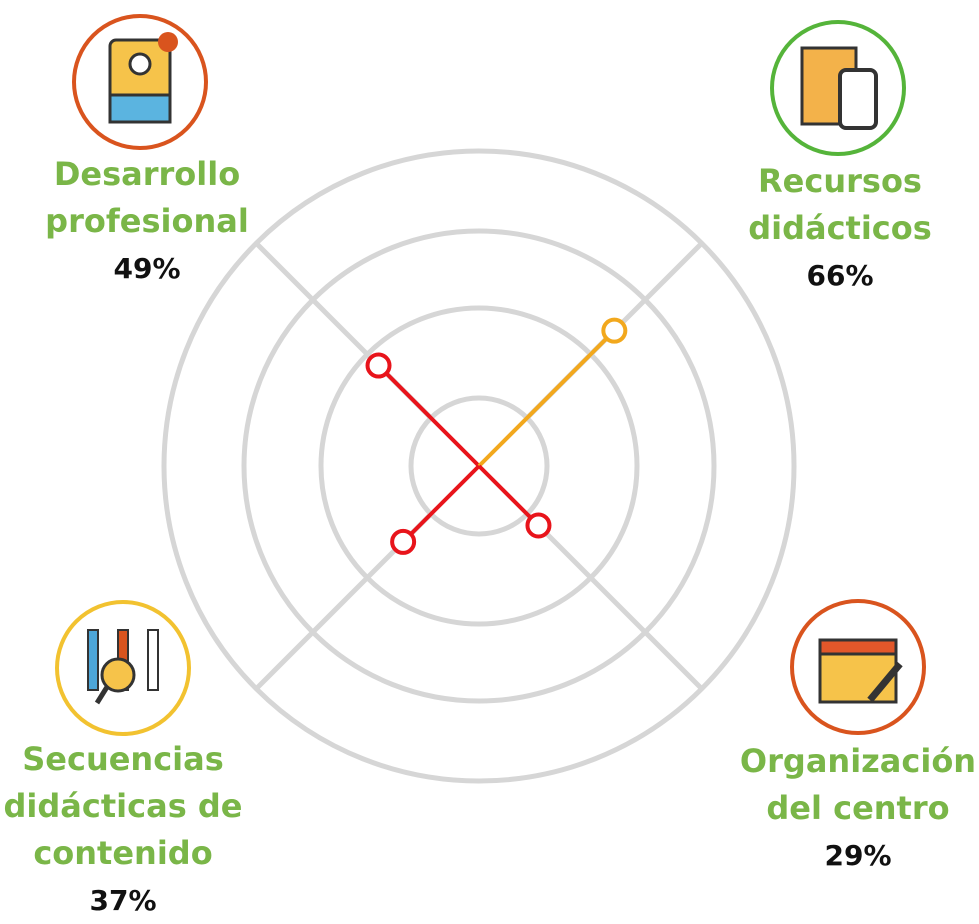  Describe the element at coordinates (123, 668) in the screenshot. I see `icon-secuencias` at that location.